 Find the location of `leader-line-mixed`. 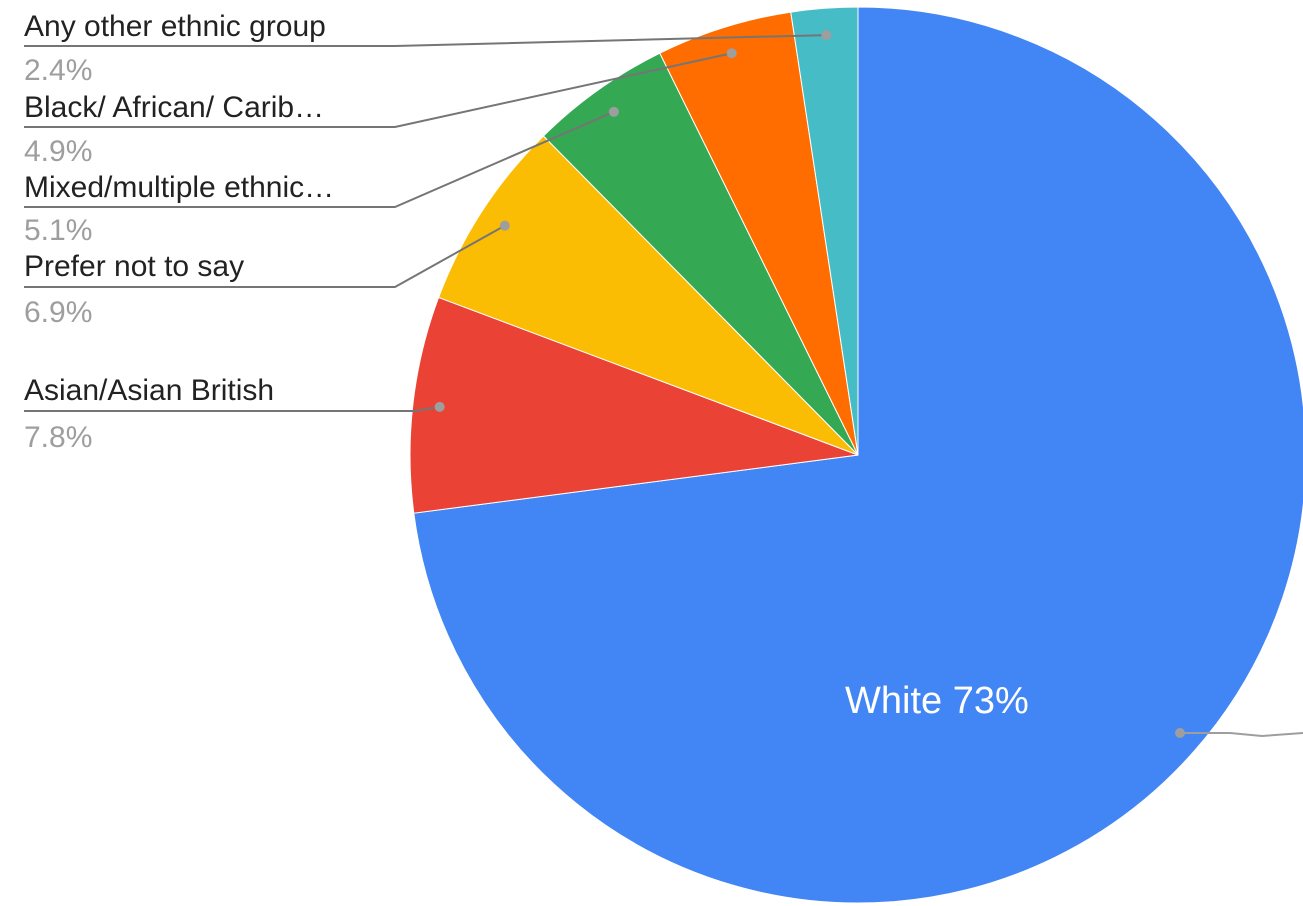

leader-line-mixed is located at coordinates (319, 159).